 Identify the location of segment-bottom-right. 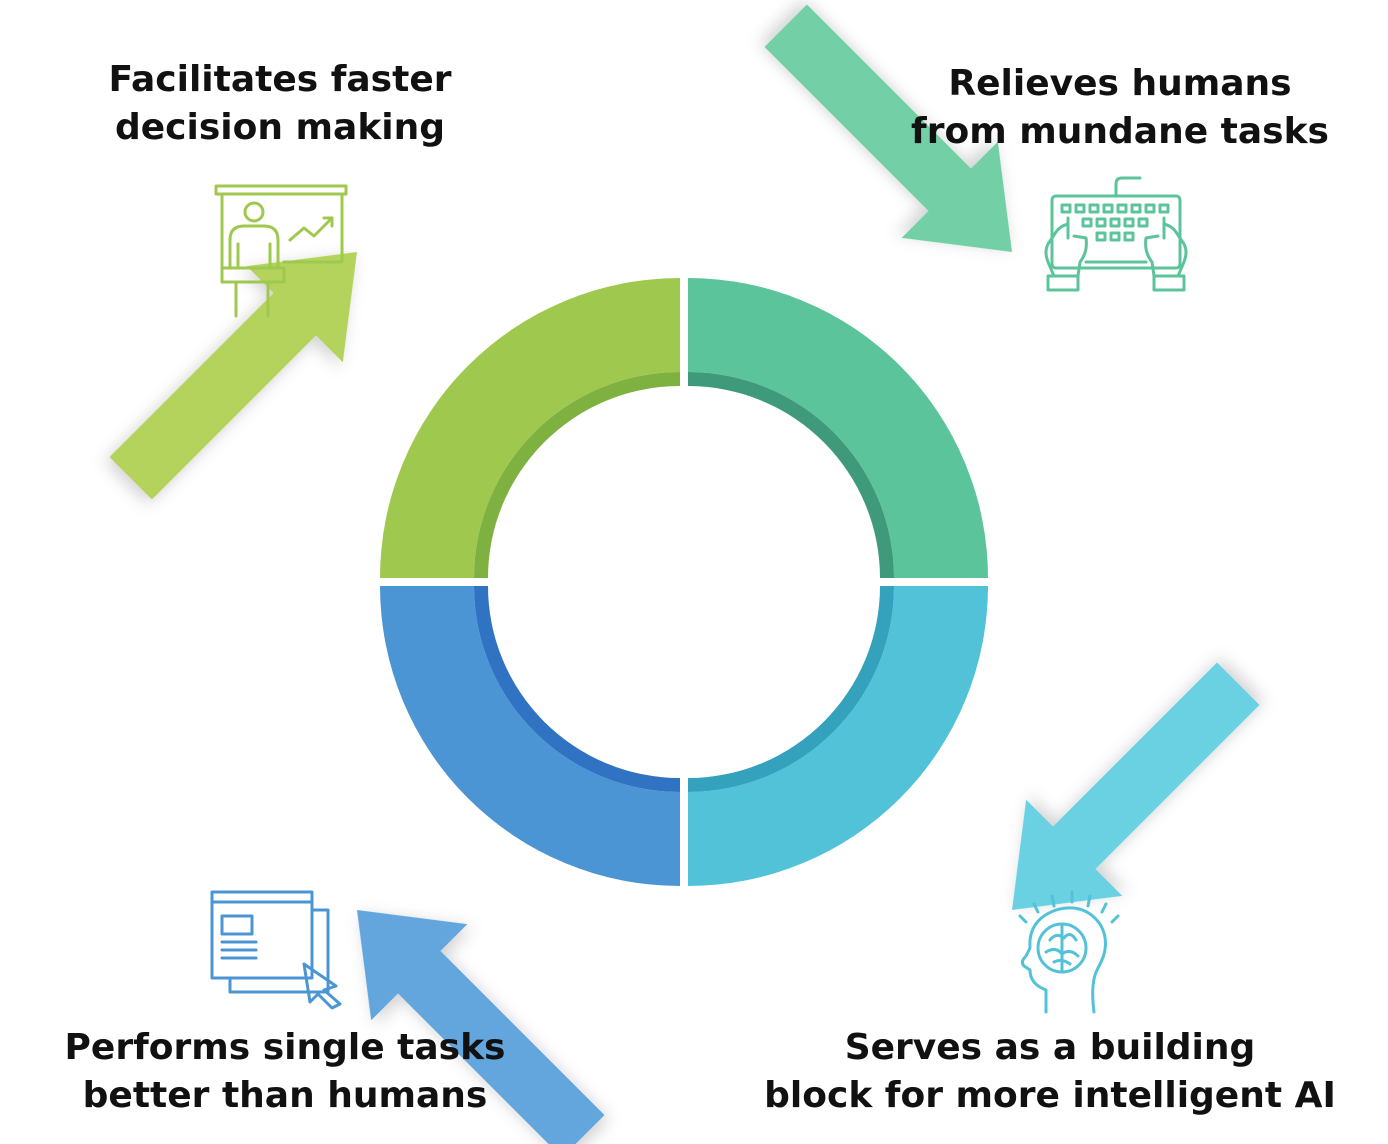
(838, 736).